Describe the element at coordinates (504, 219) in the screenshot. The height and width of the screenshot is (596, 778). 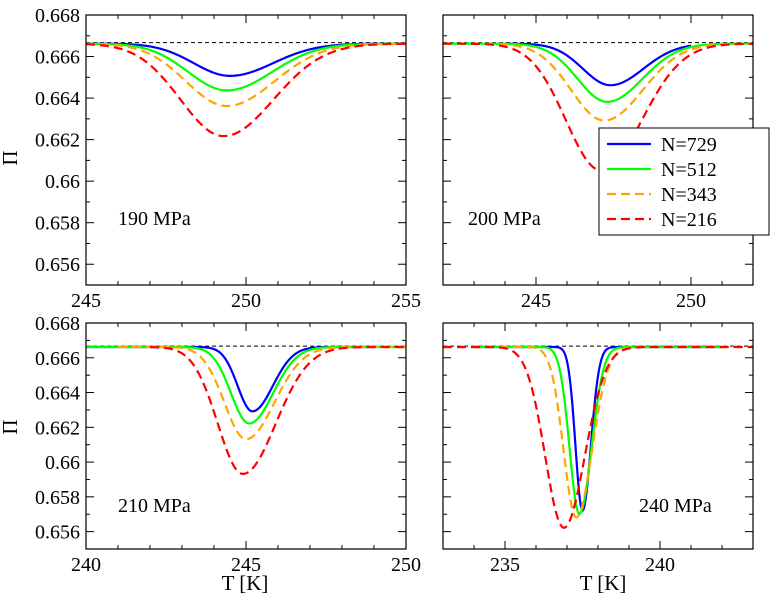
I see `panel-label: 200 MPa` at that location.